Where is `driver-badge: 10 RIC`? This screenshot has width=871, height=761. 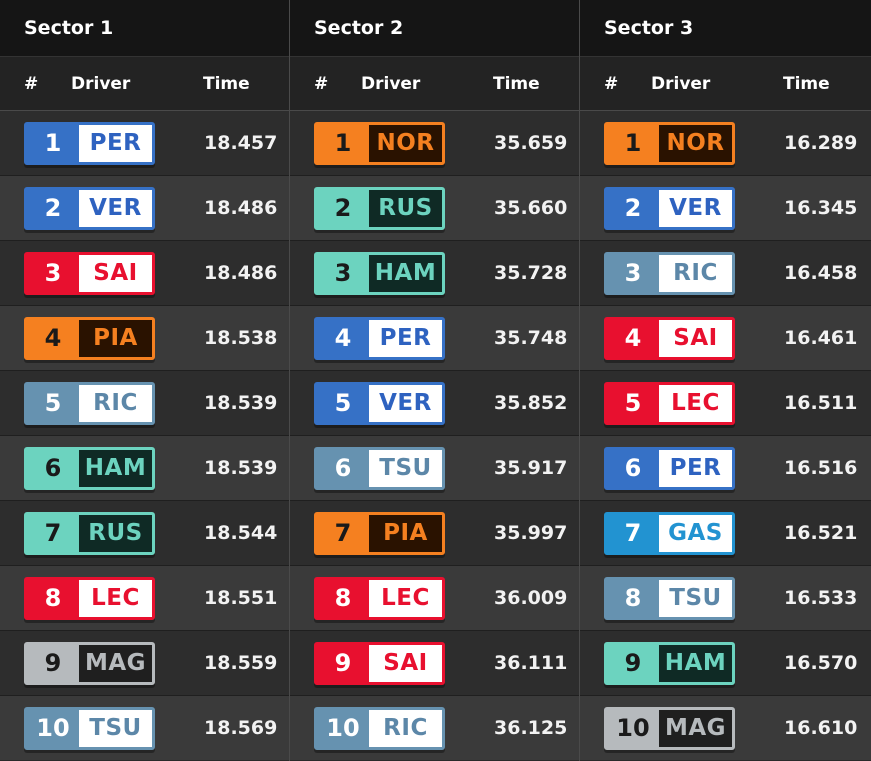 driver-badge: 10 RIC is located at coordinates (379, 728).